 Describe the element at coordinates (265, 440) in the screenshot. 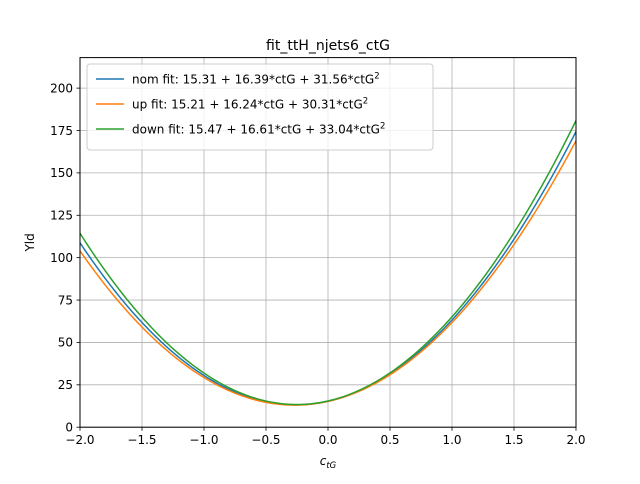

I see `x-tick-label: −0.5` at that location.